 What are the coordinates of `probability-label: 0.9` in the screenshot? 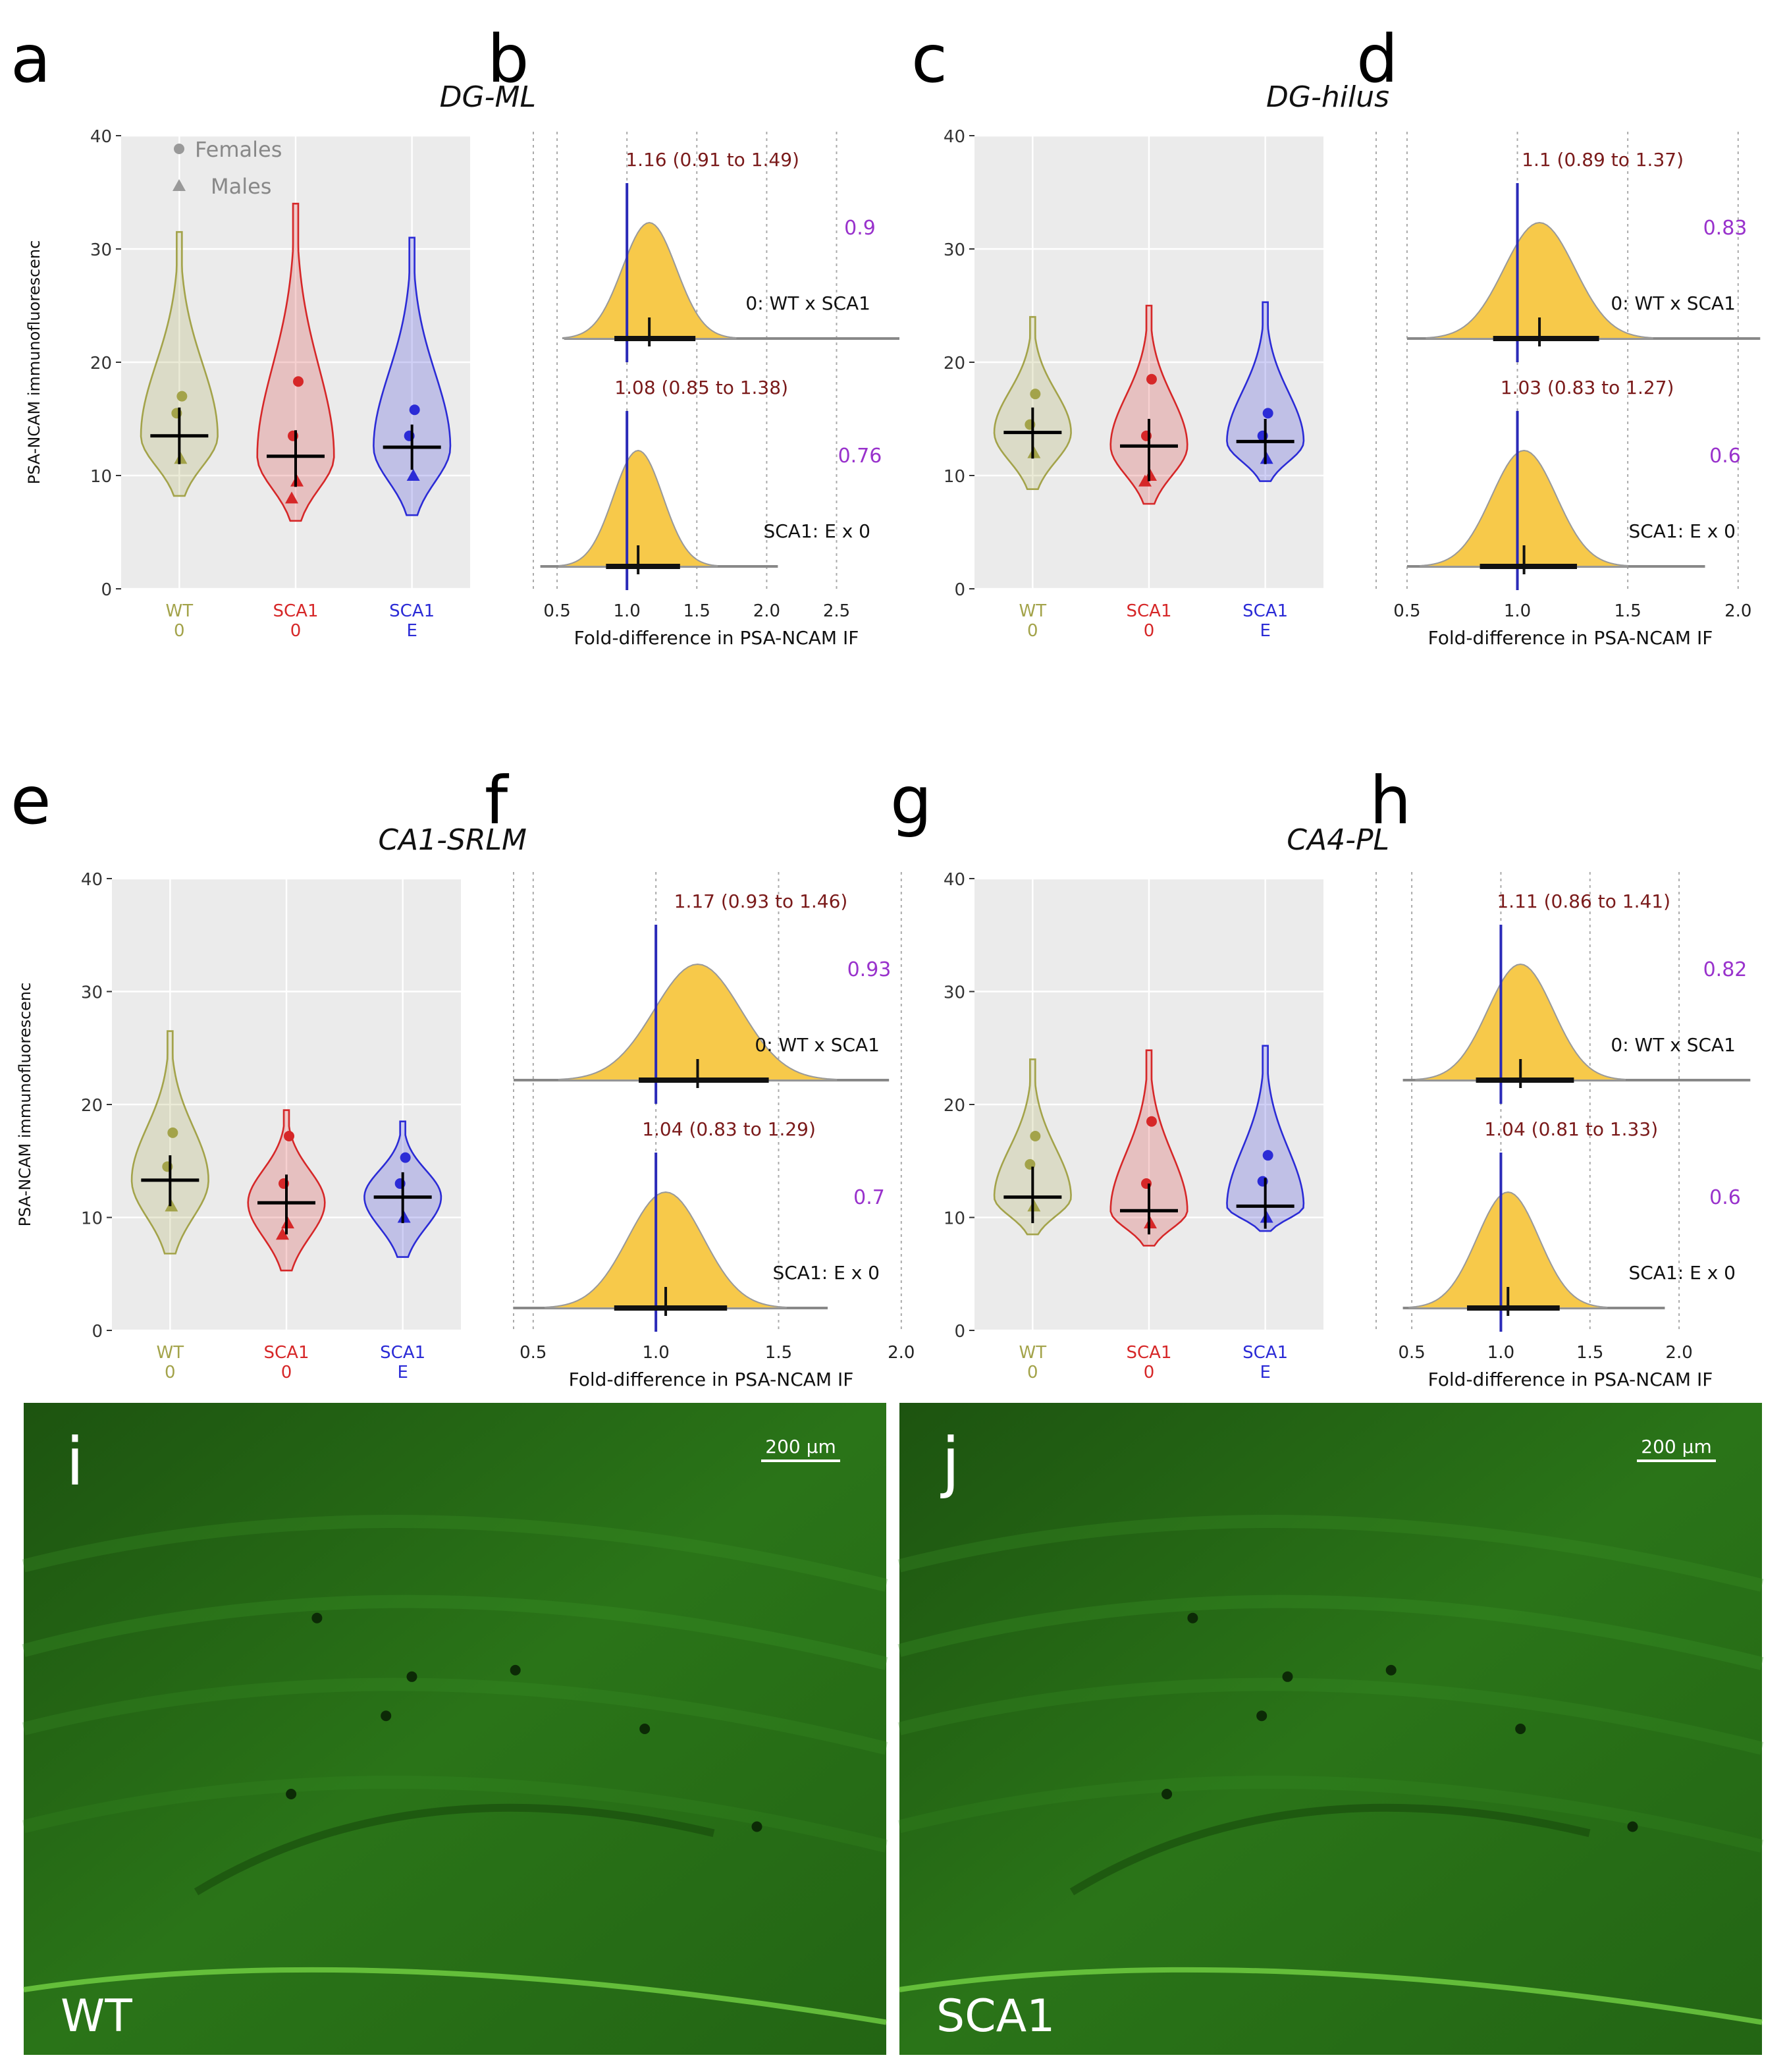 It's located at (860, 229).